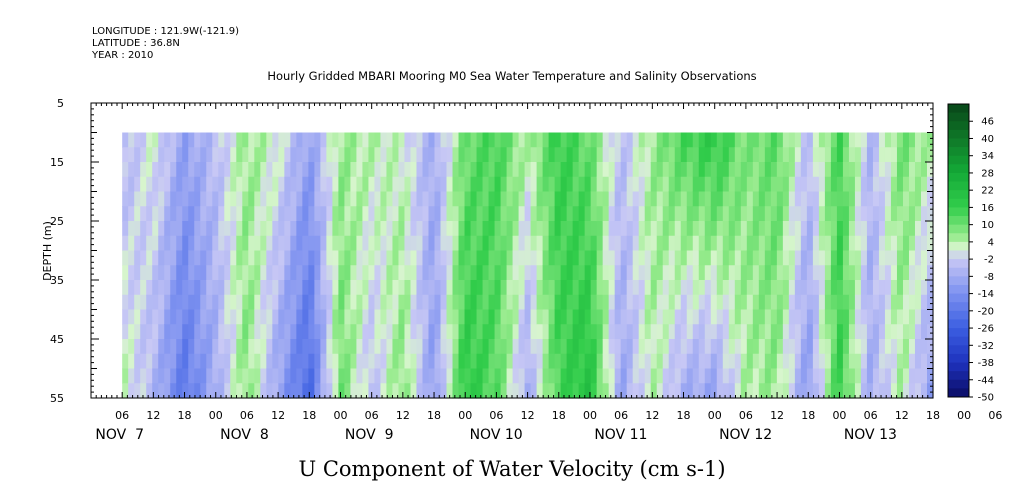 The image size is (1009, 504). What do you see at coordinates (958, 250) in the screenshot?
I see `colorbar-frame` at bounding box center [958, 250].